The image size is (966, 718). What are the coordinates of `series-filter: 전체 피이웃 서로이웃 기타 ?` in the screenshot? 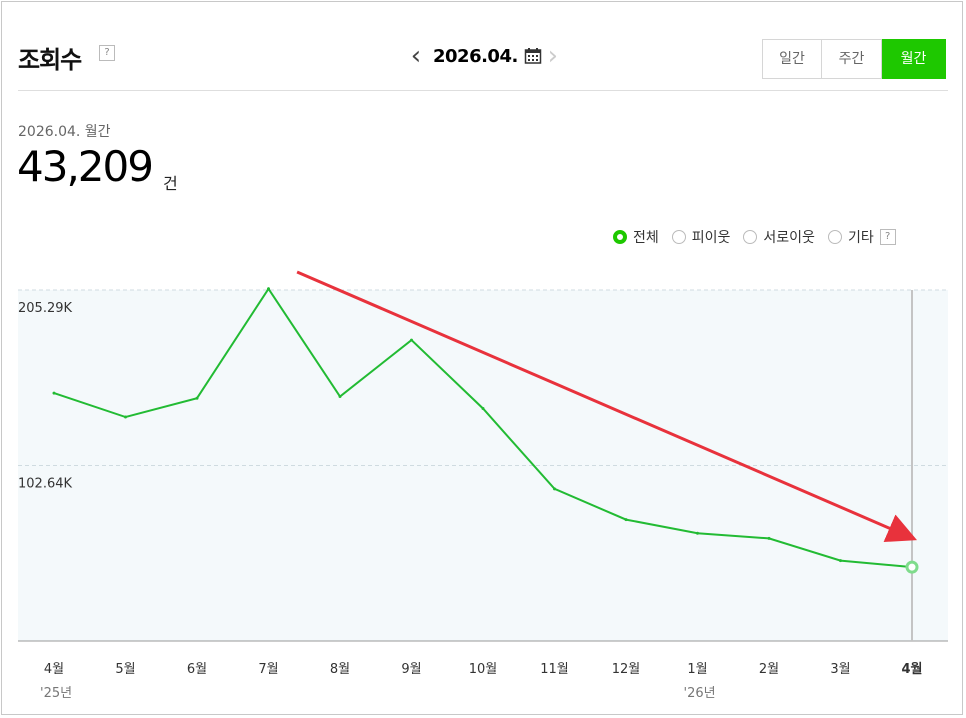 It's located at (756, 237).